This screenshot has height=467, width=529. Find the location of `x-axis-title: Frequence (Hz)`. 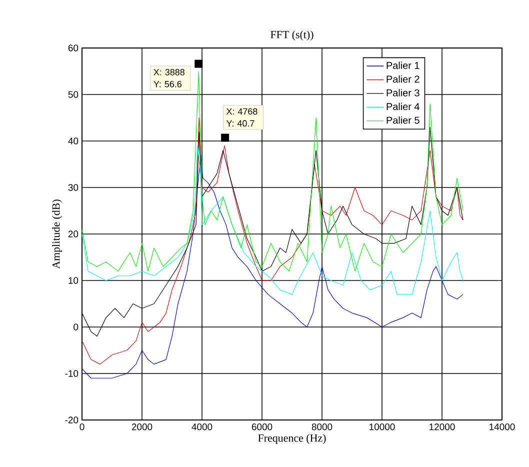

x-axis-title: Frequence (Hz) is located at coordinates (292, 439).